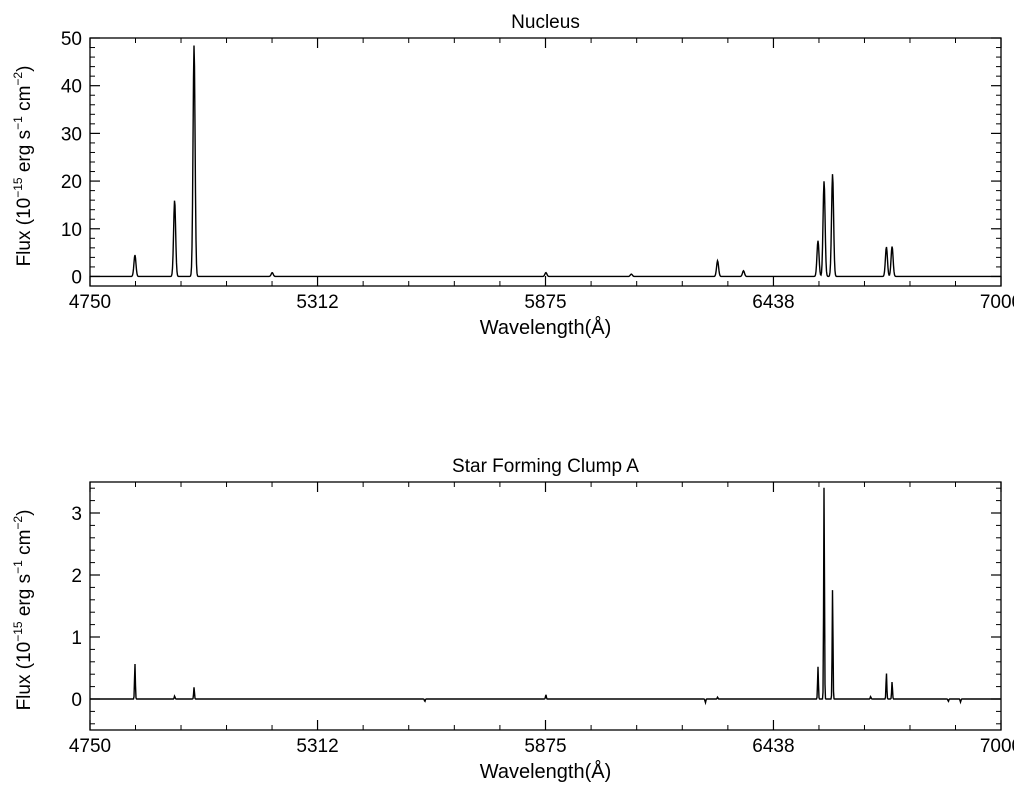 This screenshot has width=1014, height=789. I want to click on y-tick-label: 20, so click(71, 182).